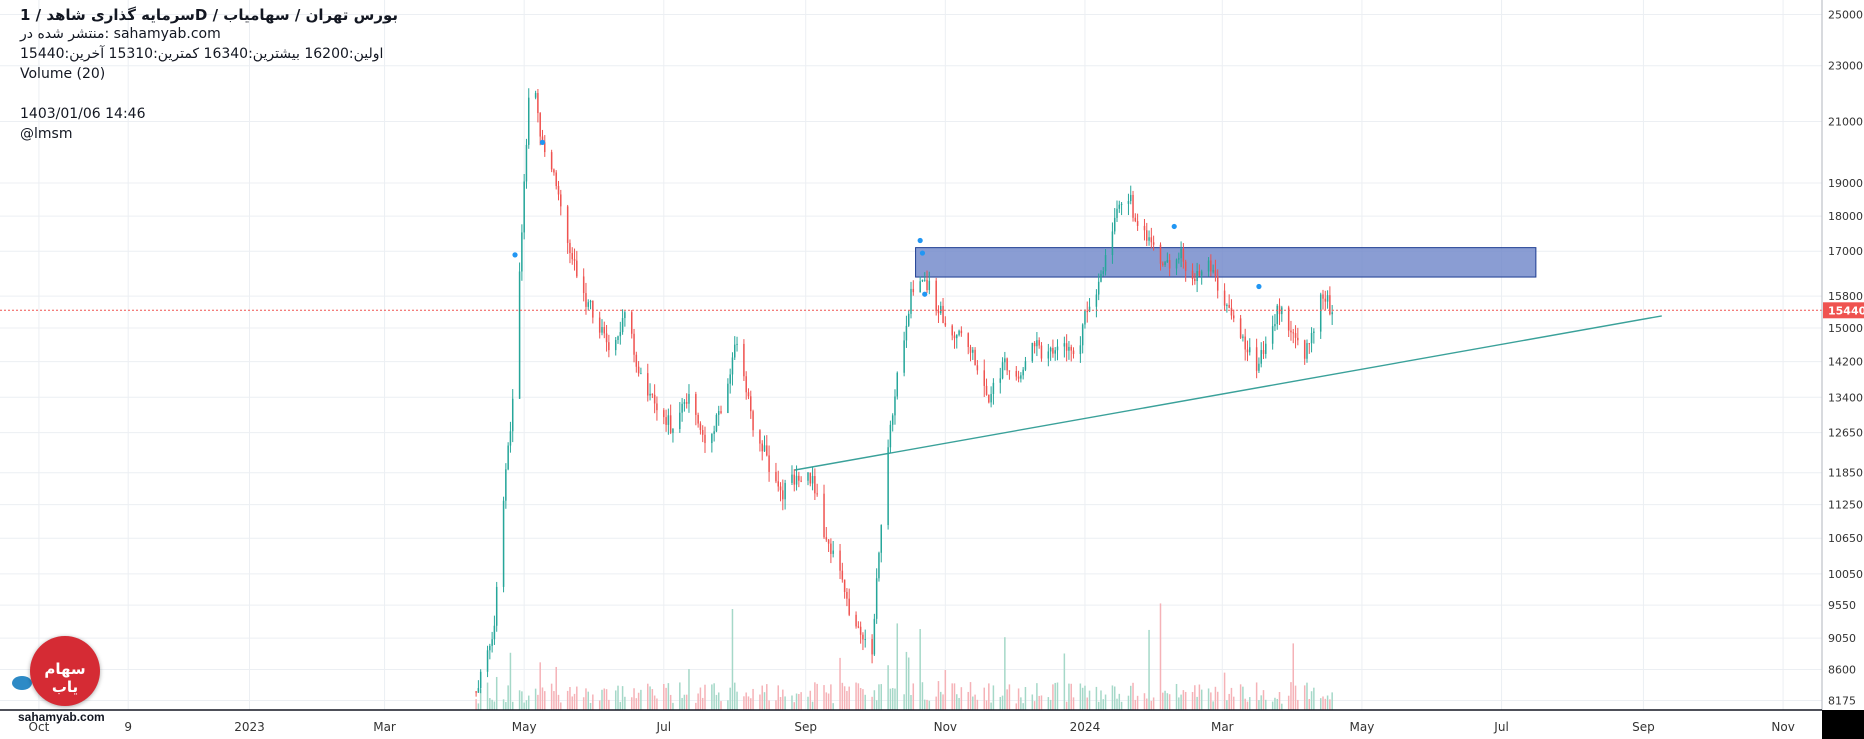 This screenshot has height=739, width=1864. Describe the element at coordinates (63, 74) in the screenshot. I see `volume-indicator-label: Volume (20)` at that location.